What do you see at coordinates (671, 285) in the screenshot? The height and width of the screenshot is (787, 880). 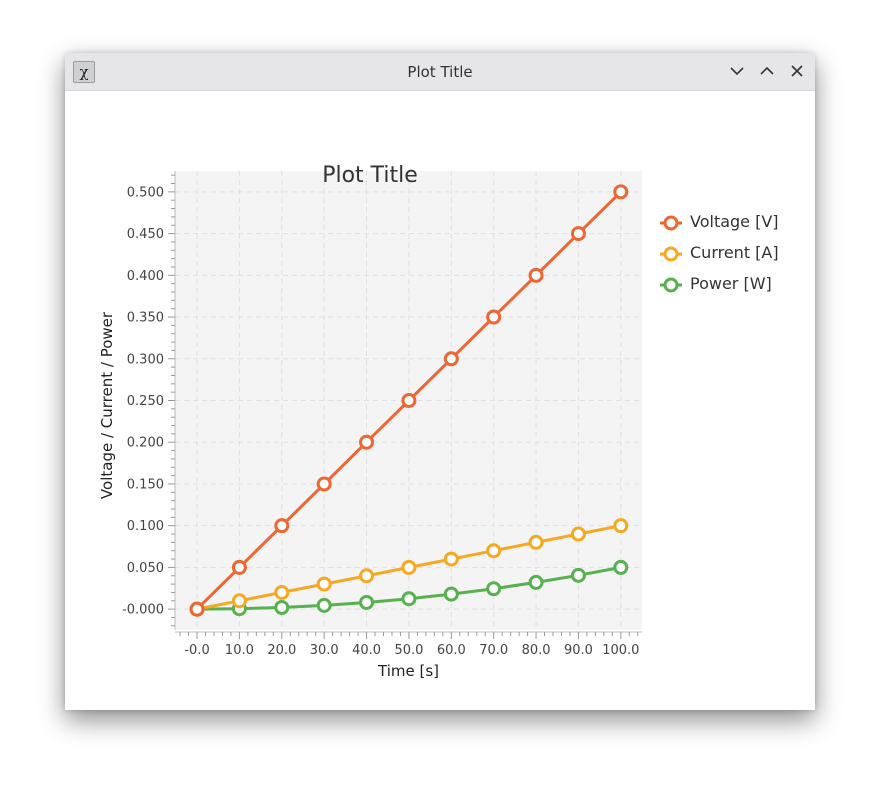 I see `legend-marker-power` at bounding box center [671, 285].